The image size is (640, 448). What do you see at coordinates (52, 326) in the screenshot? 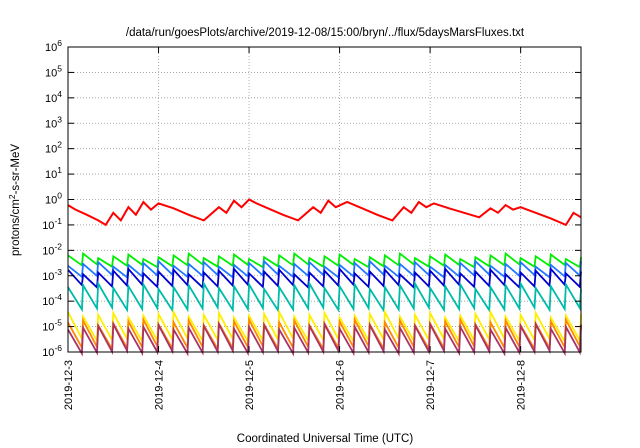
I see `y-tick-label: 10⁻⁵` at bounding box center [52, 326].